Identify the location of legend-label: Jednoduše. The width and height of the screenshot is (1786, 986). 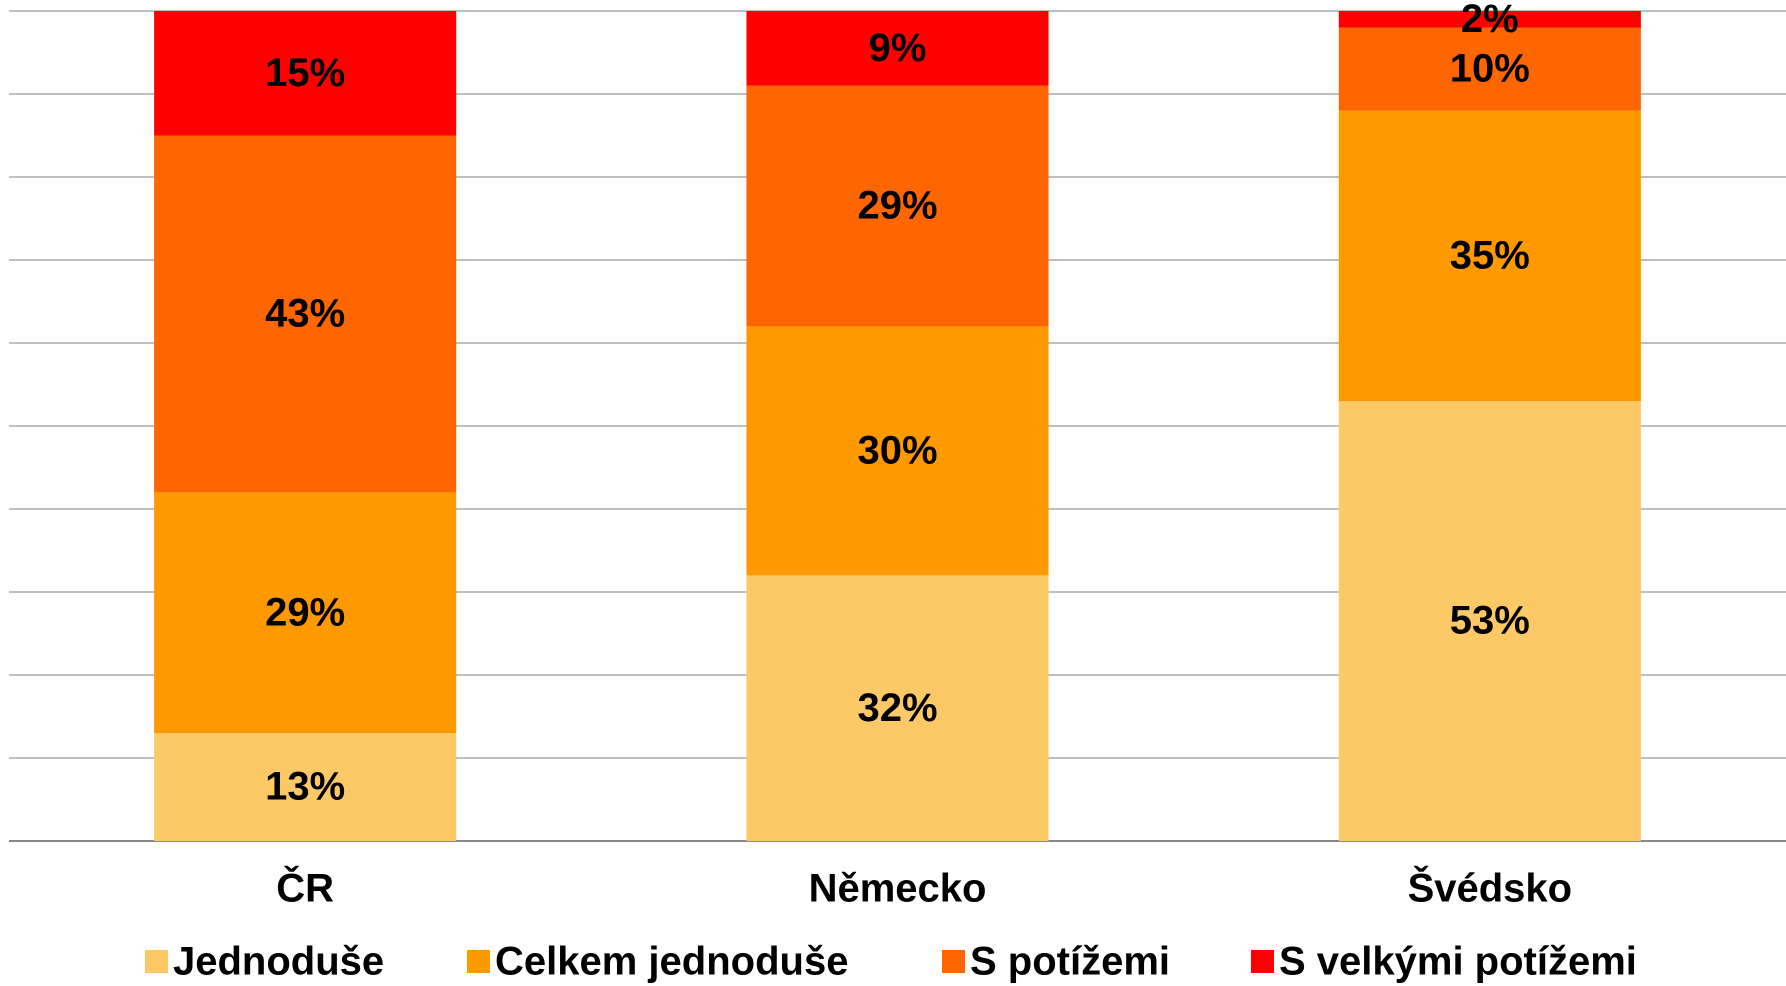
(278, 962).